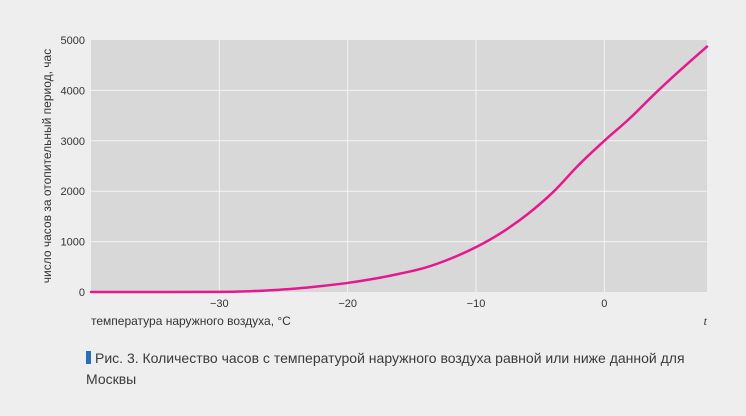 The height and width of the screenshot is (416, 746). What do you see at coordinates (73, 192) in the screenshot?
I see `y-tick-label: 2000` at bounding box center [73, 192].